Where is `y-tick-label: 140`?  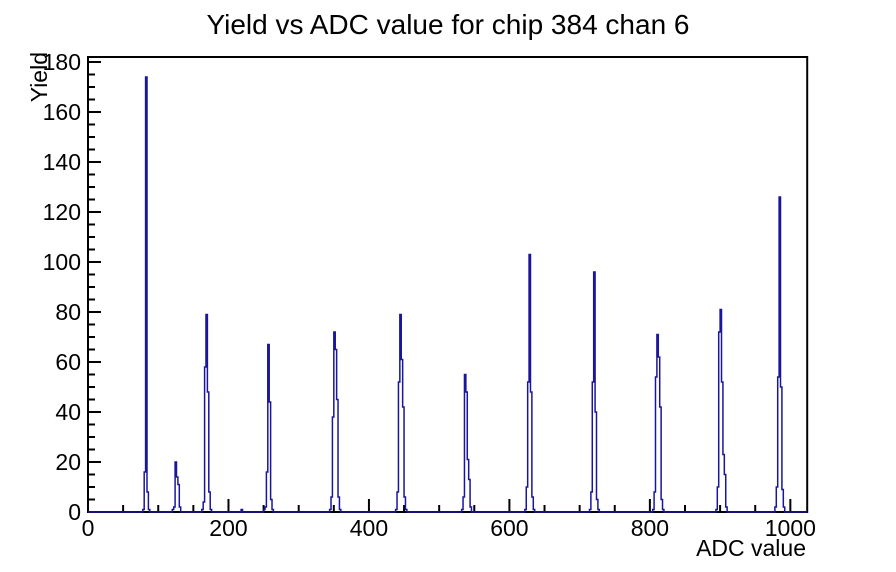 y-tick-label: 140 is located at coordinates (62, 162).